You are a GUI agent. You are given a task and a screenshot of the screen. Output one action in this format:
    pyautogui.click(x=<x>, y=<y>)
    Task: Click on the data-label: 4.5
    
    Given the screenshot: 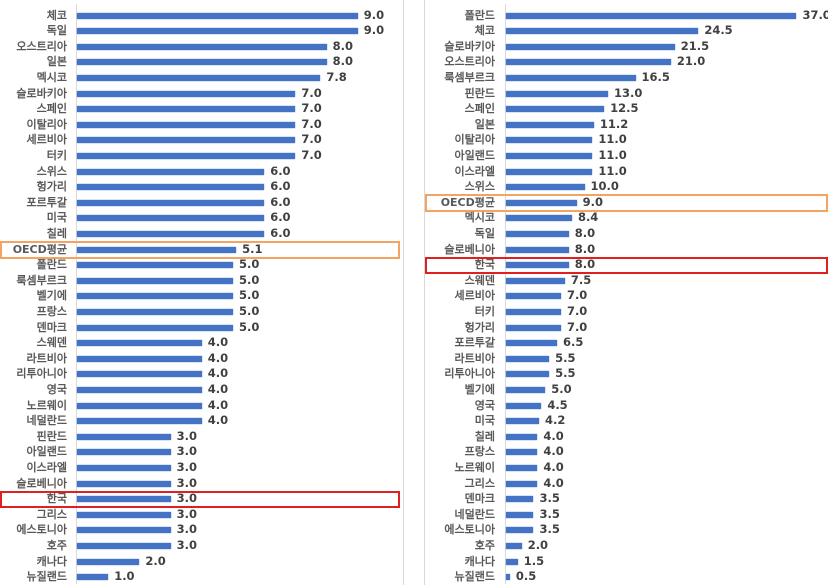 What is the action you would take?
    pyautogui.click(x=557, y=404)
    